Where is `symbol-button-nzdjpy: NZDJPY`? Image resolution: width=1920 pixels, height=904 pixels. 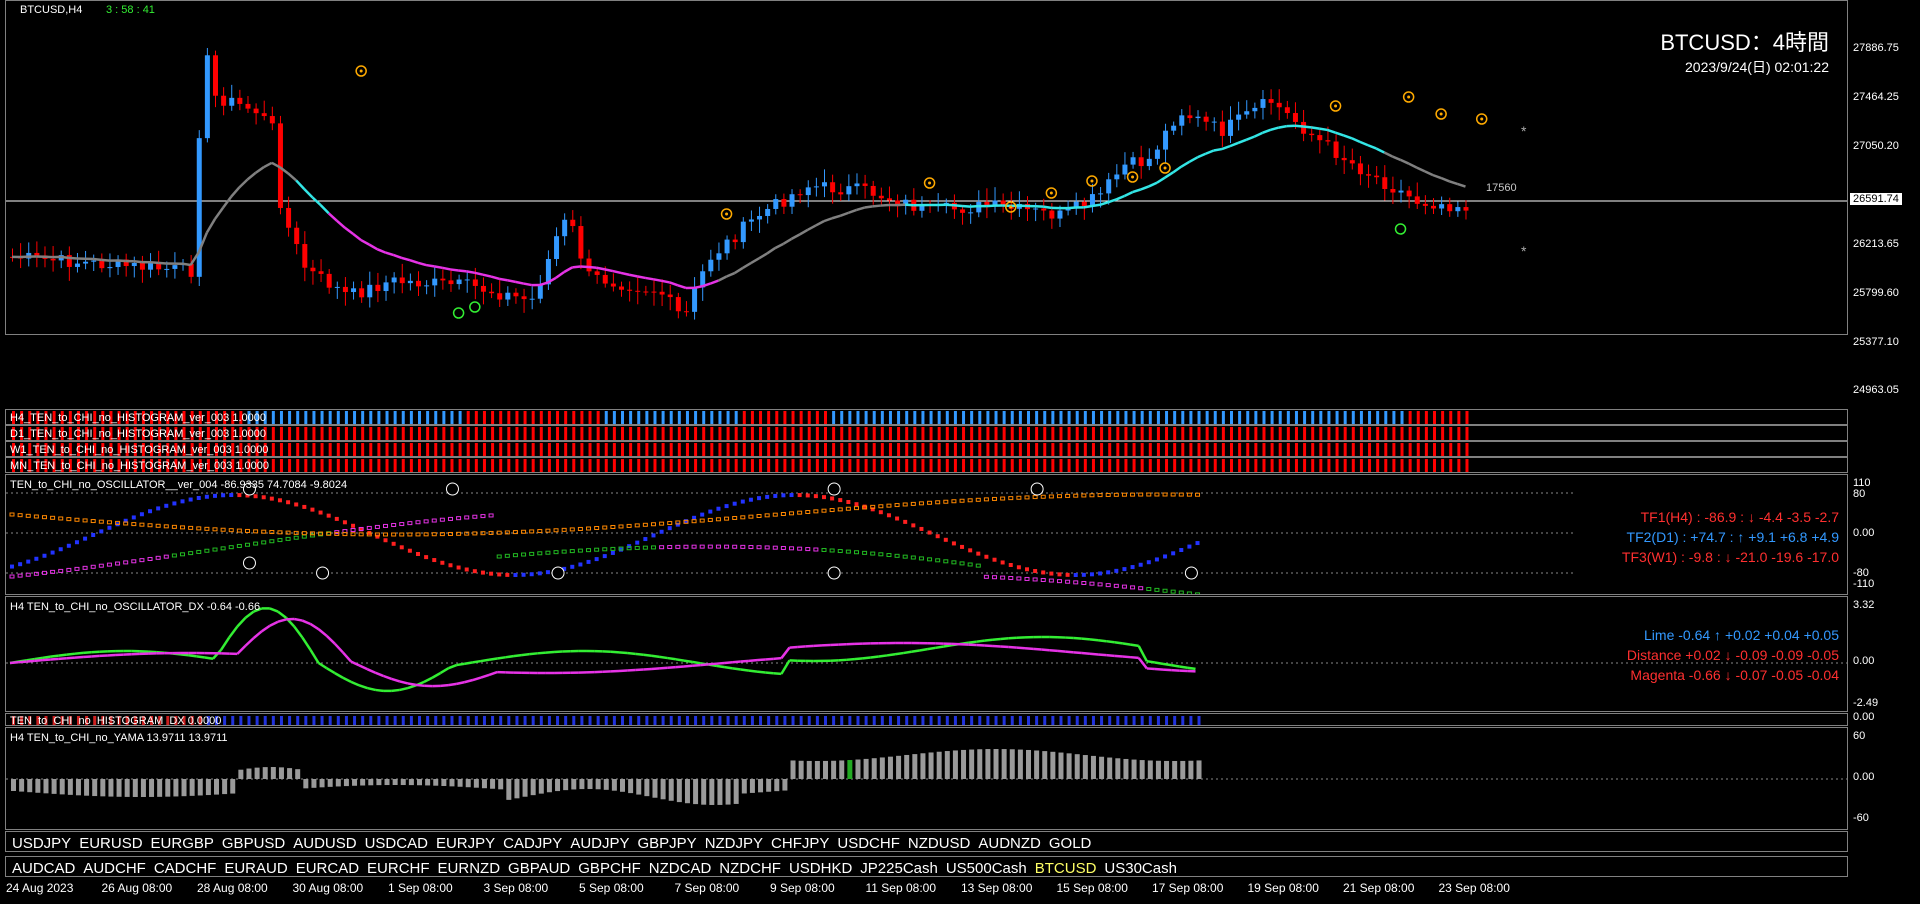 symbol-button-nzdjpy: NZDJPY is located at coordinates (734, 843).